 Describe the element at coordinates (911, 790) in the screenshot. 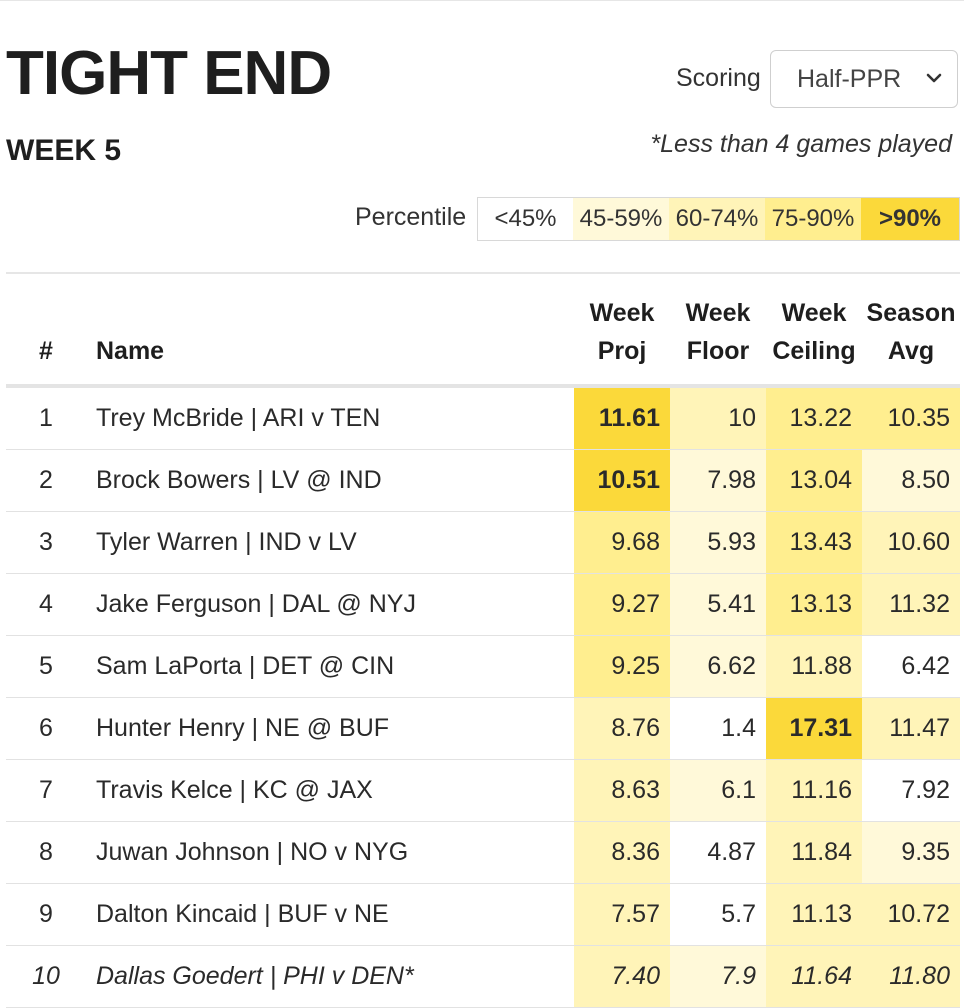

I see `season-avg-cell: 7.92` at that location.